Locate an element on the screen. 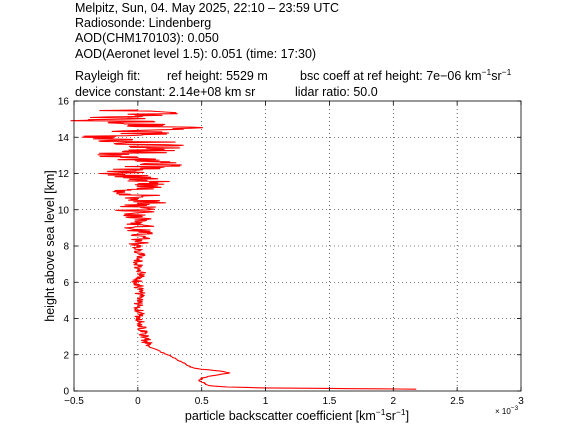 The width and height of the screenshot is (576, 432). header-rayleigh-label: Rayleigh fit: is located at coordinates (107, 76).